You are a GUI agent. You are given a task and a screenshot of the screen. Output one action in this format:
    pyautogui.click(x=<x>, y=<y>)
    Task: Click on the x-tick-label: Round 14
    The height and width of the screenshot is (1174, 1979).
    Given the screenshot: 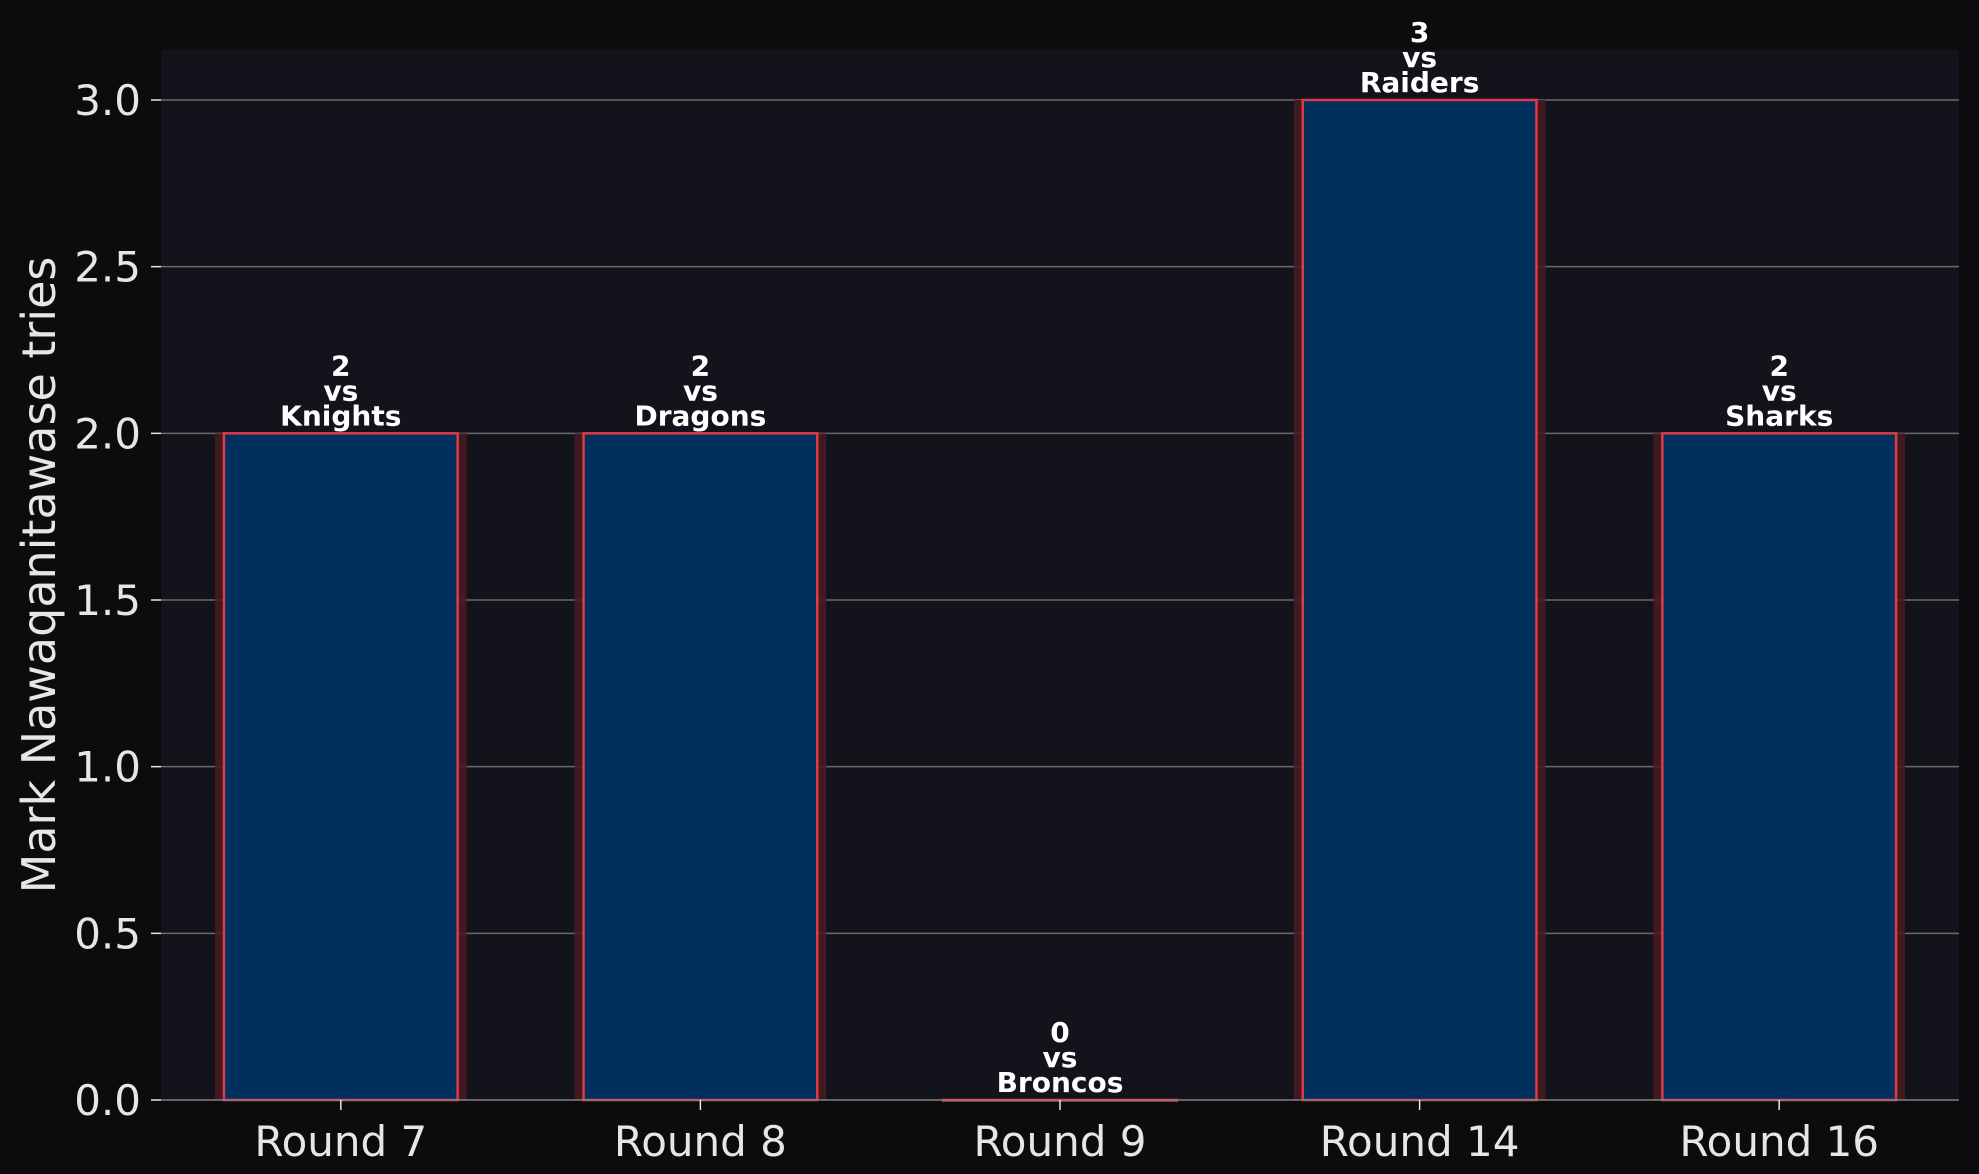 What is the action you would take?
    pyautogui.click(x=1420, y=1141)
    